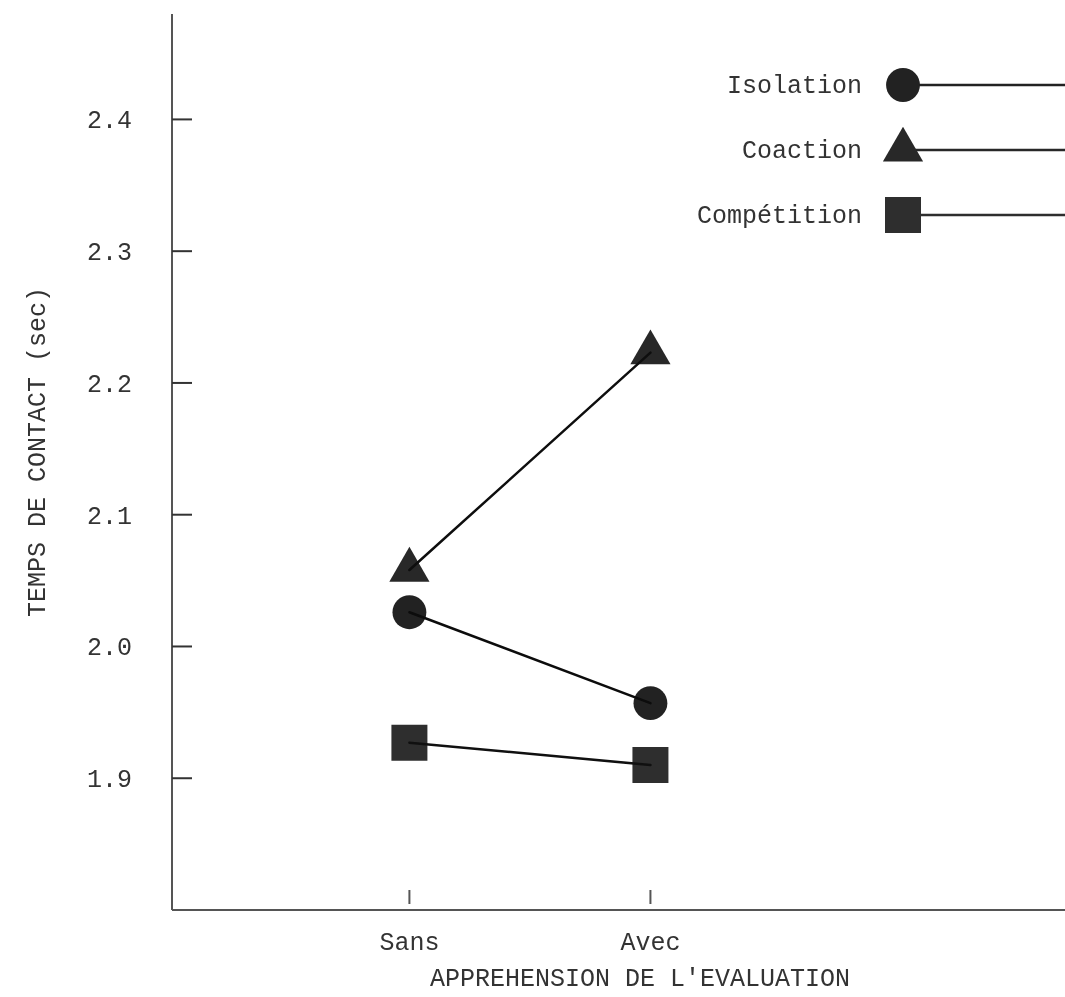 The width and height of the screenshot is (1065, 997). What do you see at coordinates (109, 517) in the screenshot?
I see `y-tick-label: 2.1` at bounding box center [109, 517].